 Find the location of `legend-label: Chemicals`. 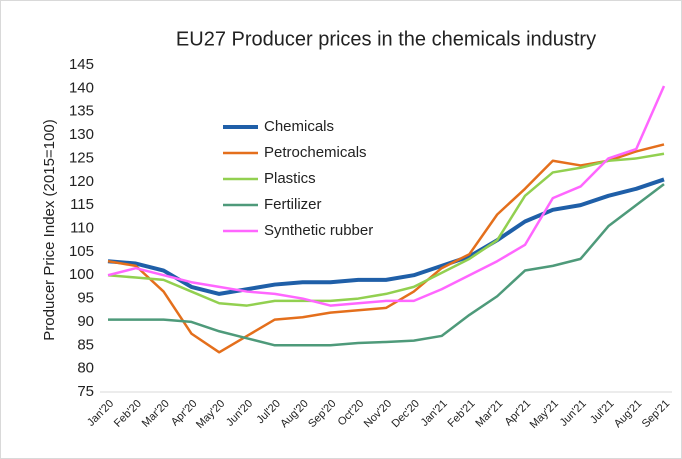

legend-label: Chemicals is located at coordinates (299, 126).